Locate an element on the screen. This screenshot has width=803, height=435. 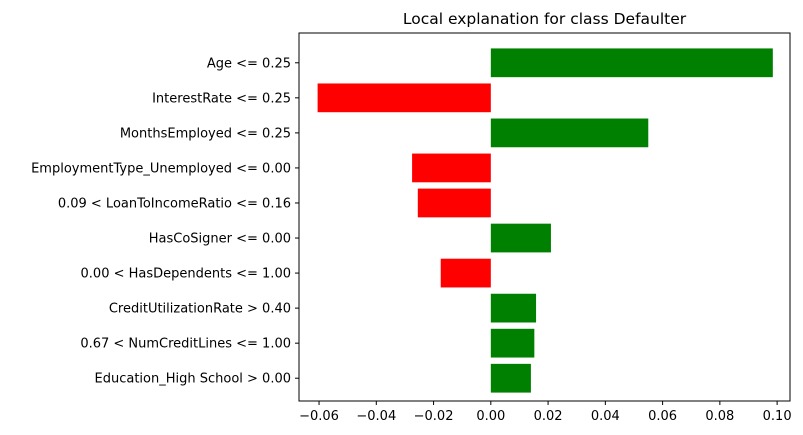
x-tick-label-0: −0.06 is located at coordinates (319, 416).